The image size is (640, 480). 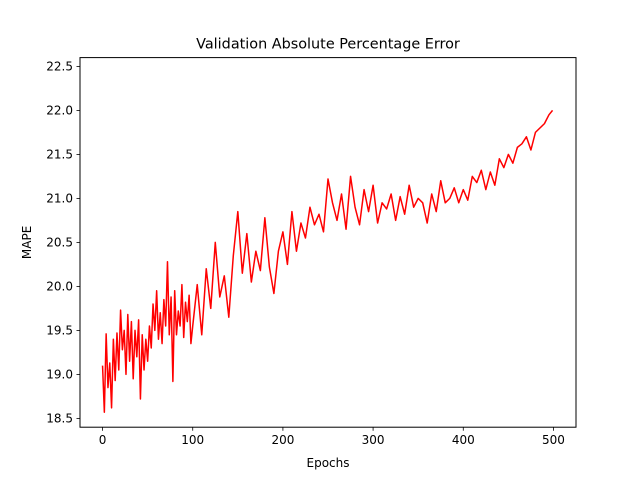 What do you see at coordinates (192, 440) in the screenshot?
I see `x-tick-label: 100` at bounding box center [192, 440].